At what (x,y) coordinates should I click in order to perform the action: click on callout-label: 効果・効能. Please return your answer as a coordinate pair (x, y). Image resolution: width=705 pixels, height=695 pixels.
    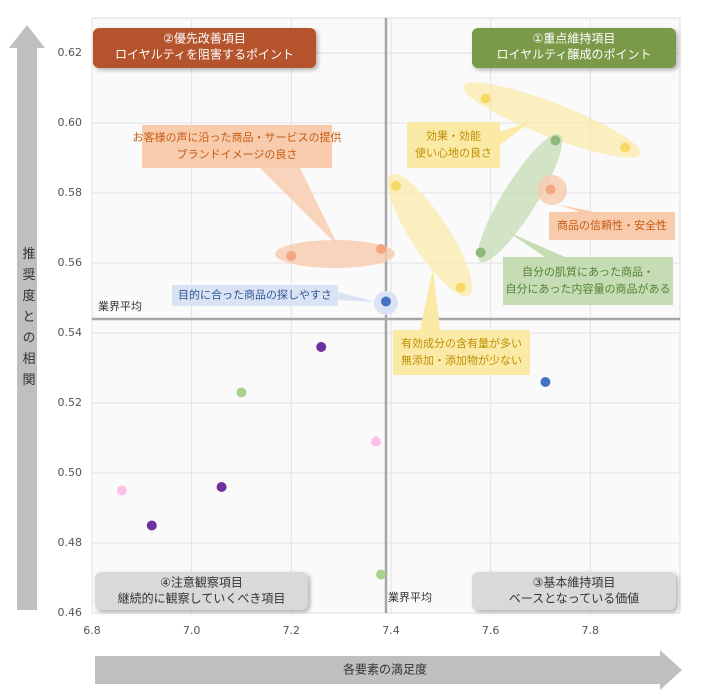
    Looking at the image, I should click on (453, 136).